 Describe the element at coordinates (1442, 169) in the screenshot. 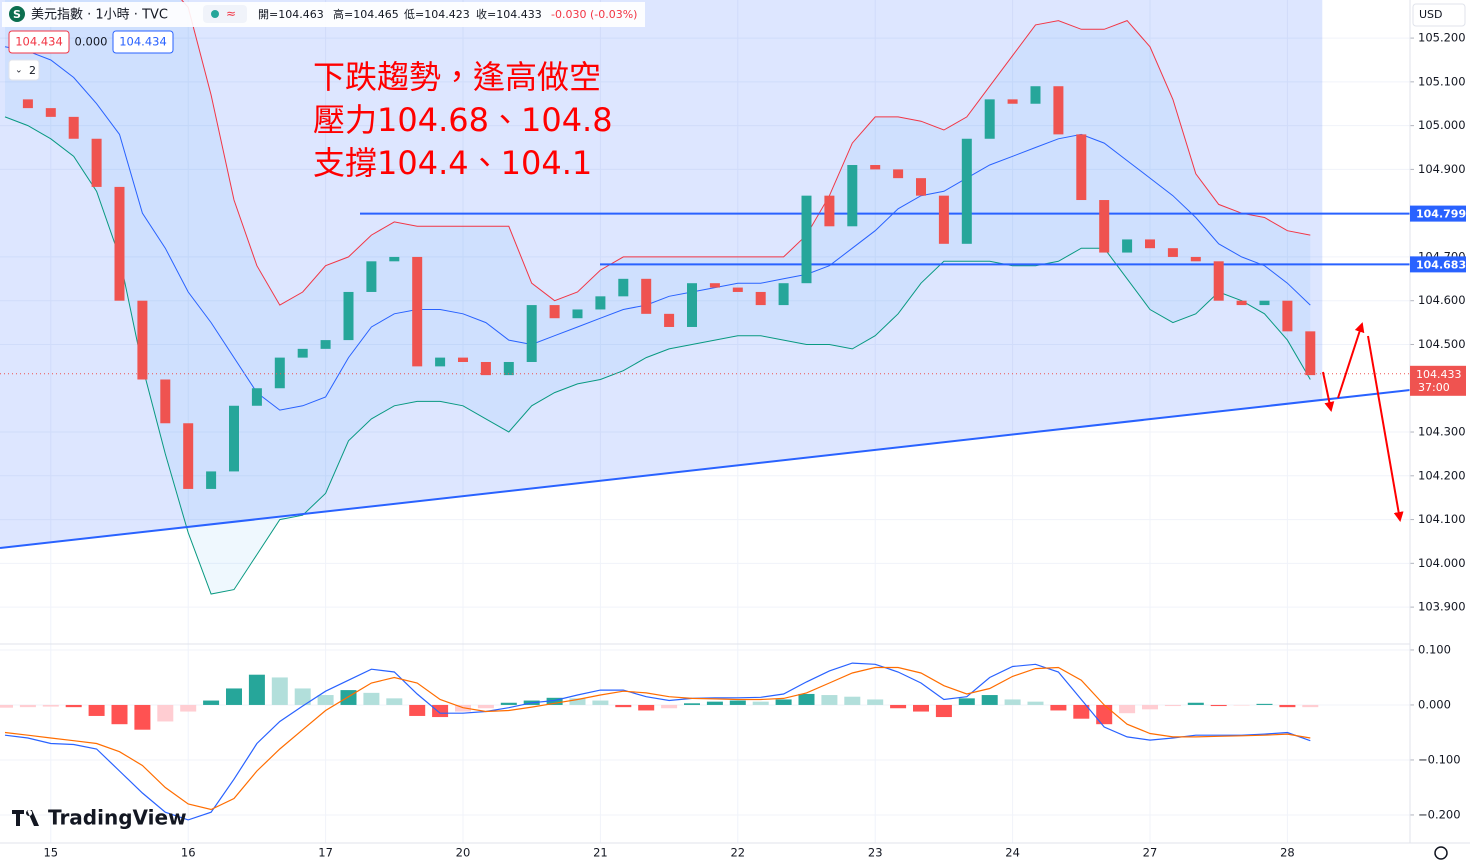

I see `y-tick-label: 104.900` at that location.